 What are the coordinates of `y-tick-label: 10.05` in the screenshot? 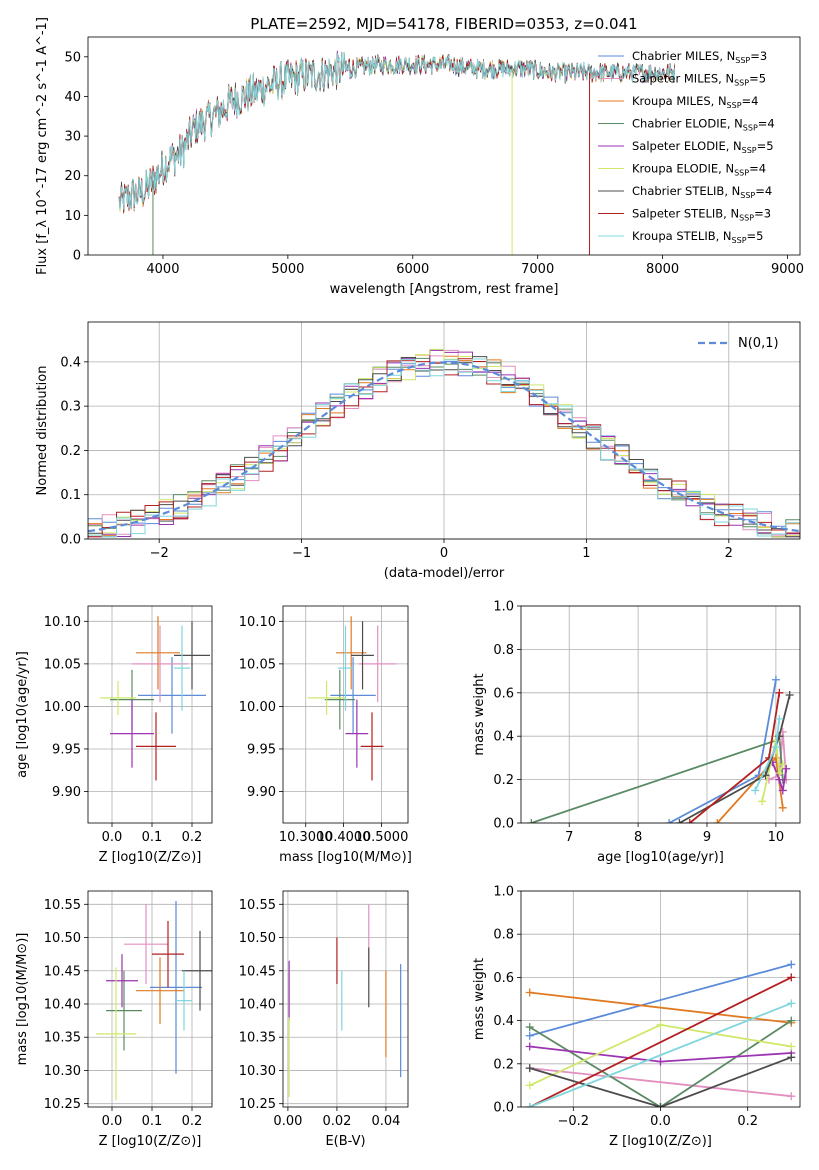 It's located at (62, 664).